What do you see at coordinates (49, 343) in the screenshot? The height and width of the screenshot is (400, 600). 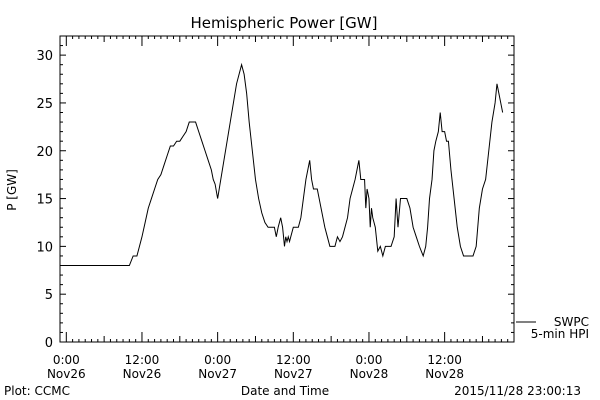 I see `y-tick-label: 0` at bounding box center [49, 343].